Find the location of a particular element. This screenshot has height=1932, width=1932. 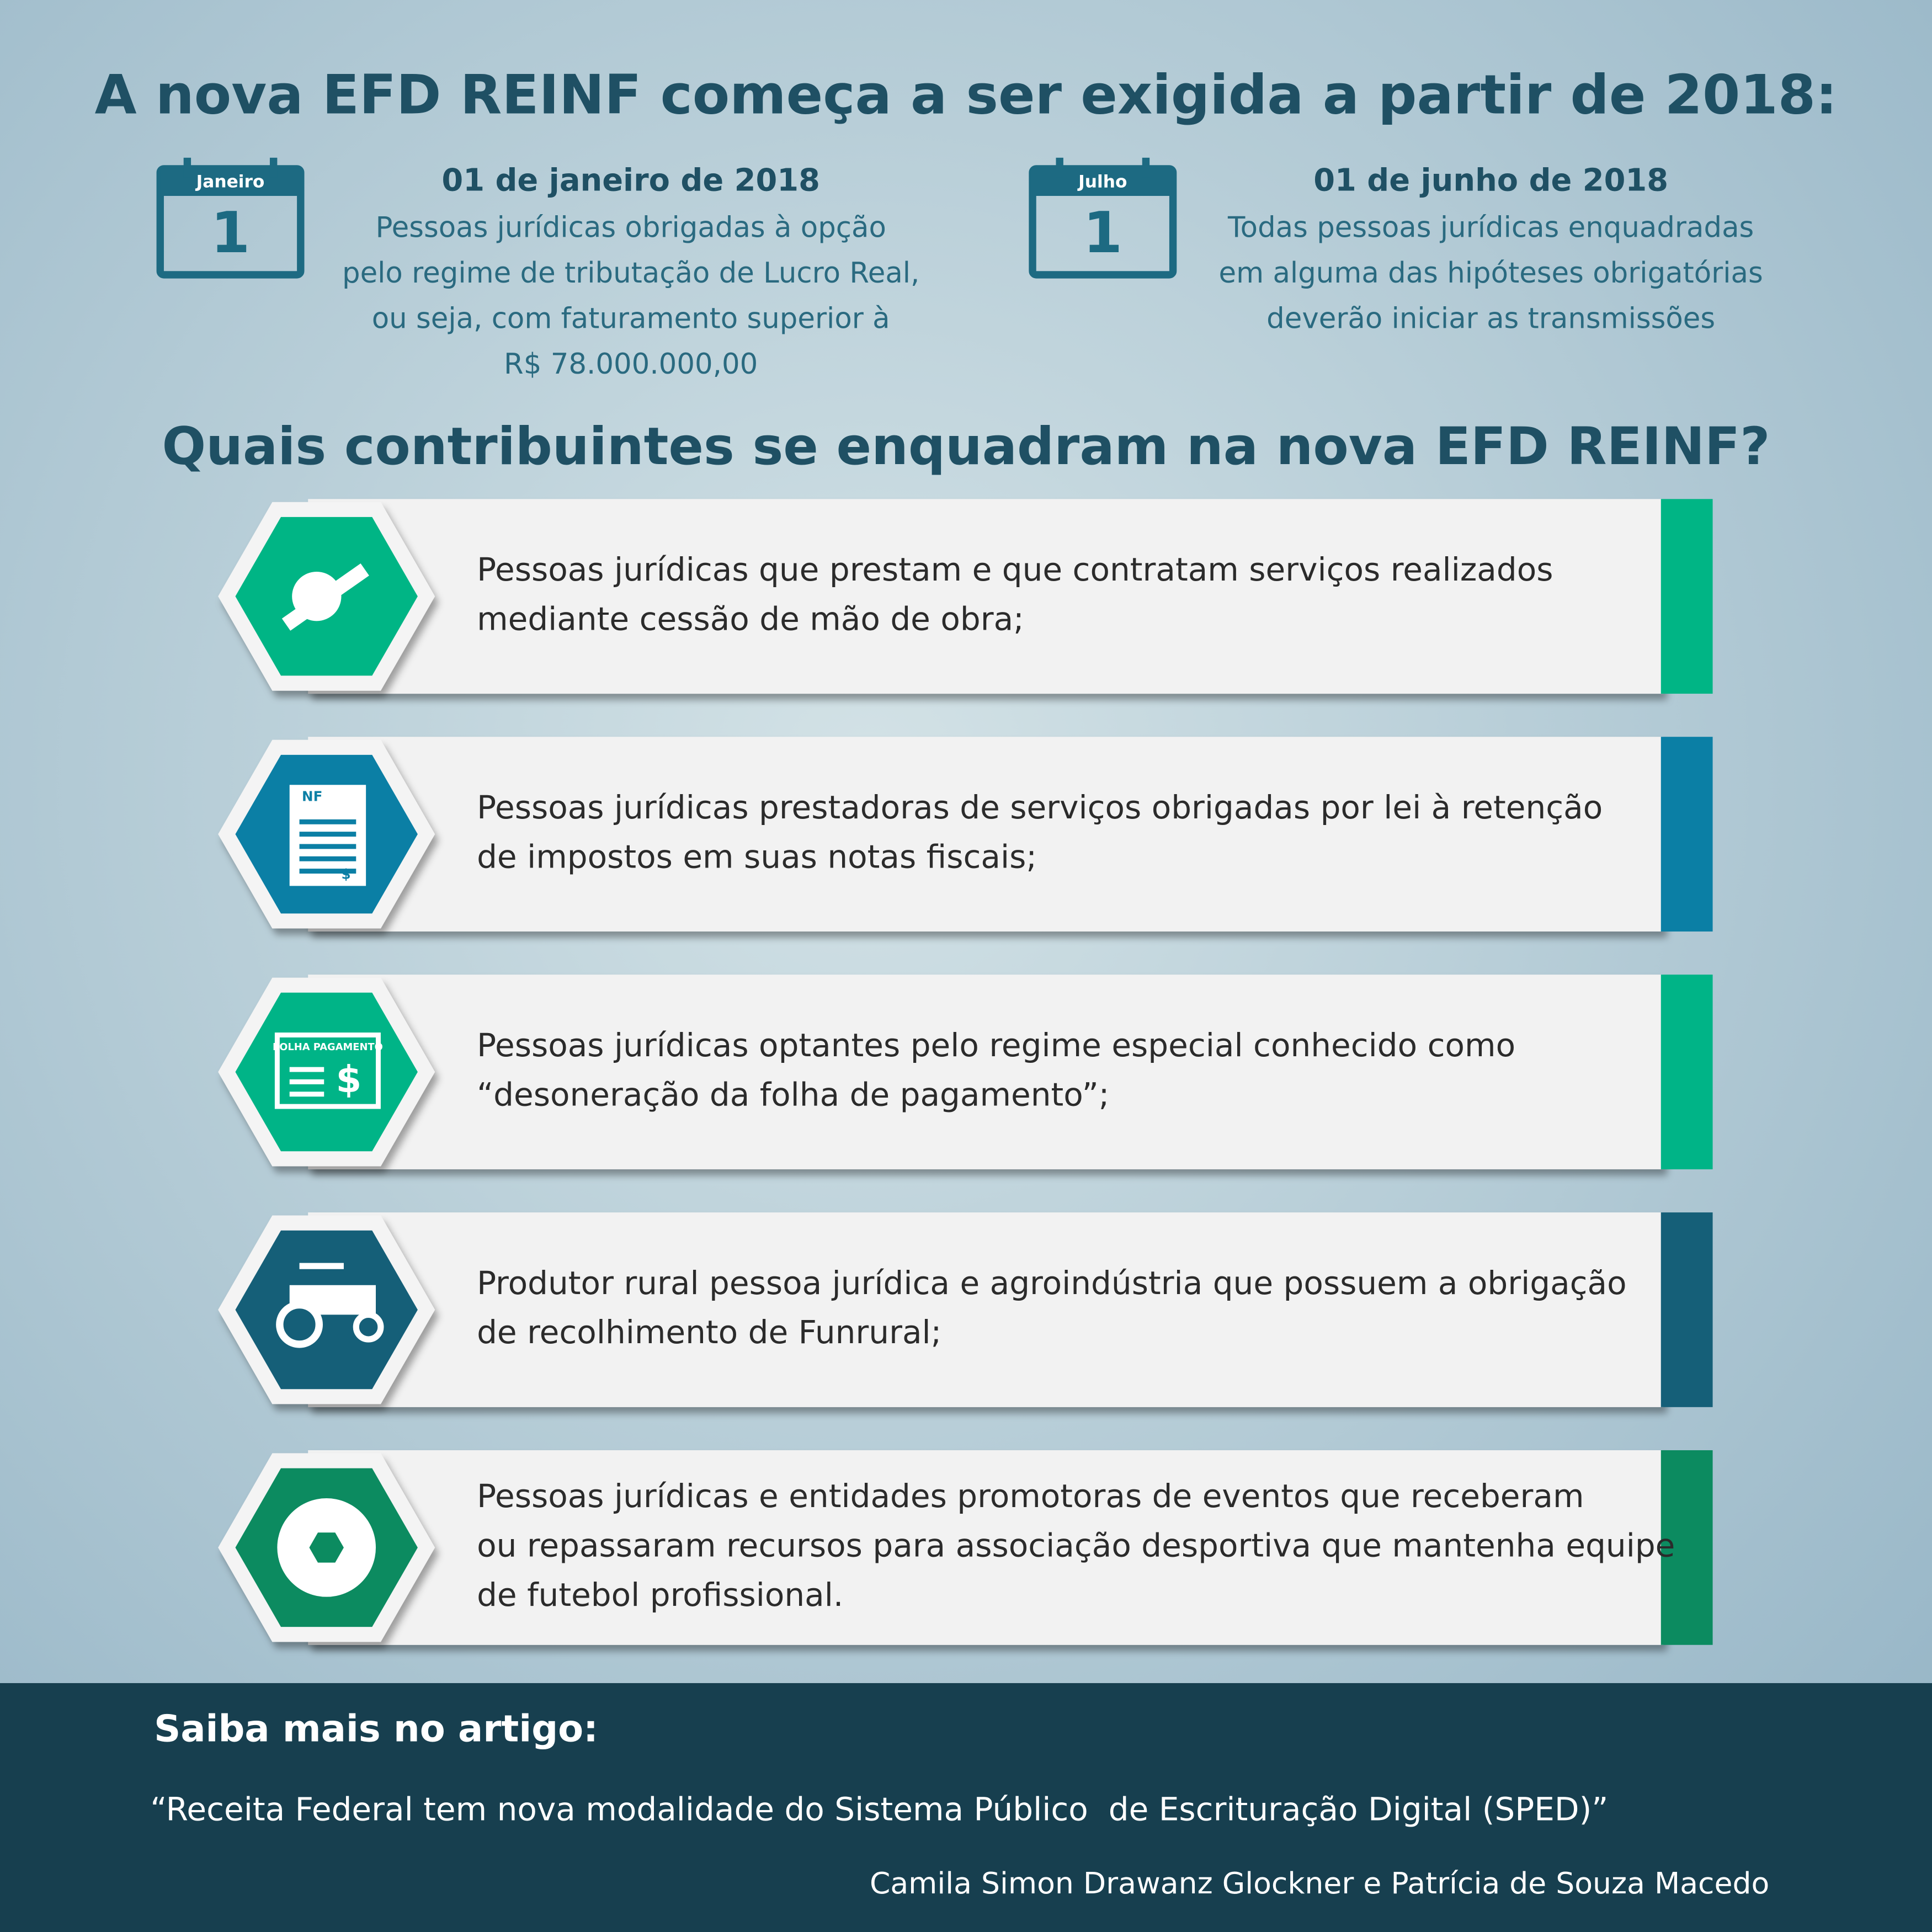

icon-hex is located at coordinates (326, 1072).